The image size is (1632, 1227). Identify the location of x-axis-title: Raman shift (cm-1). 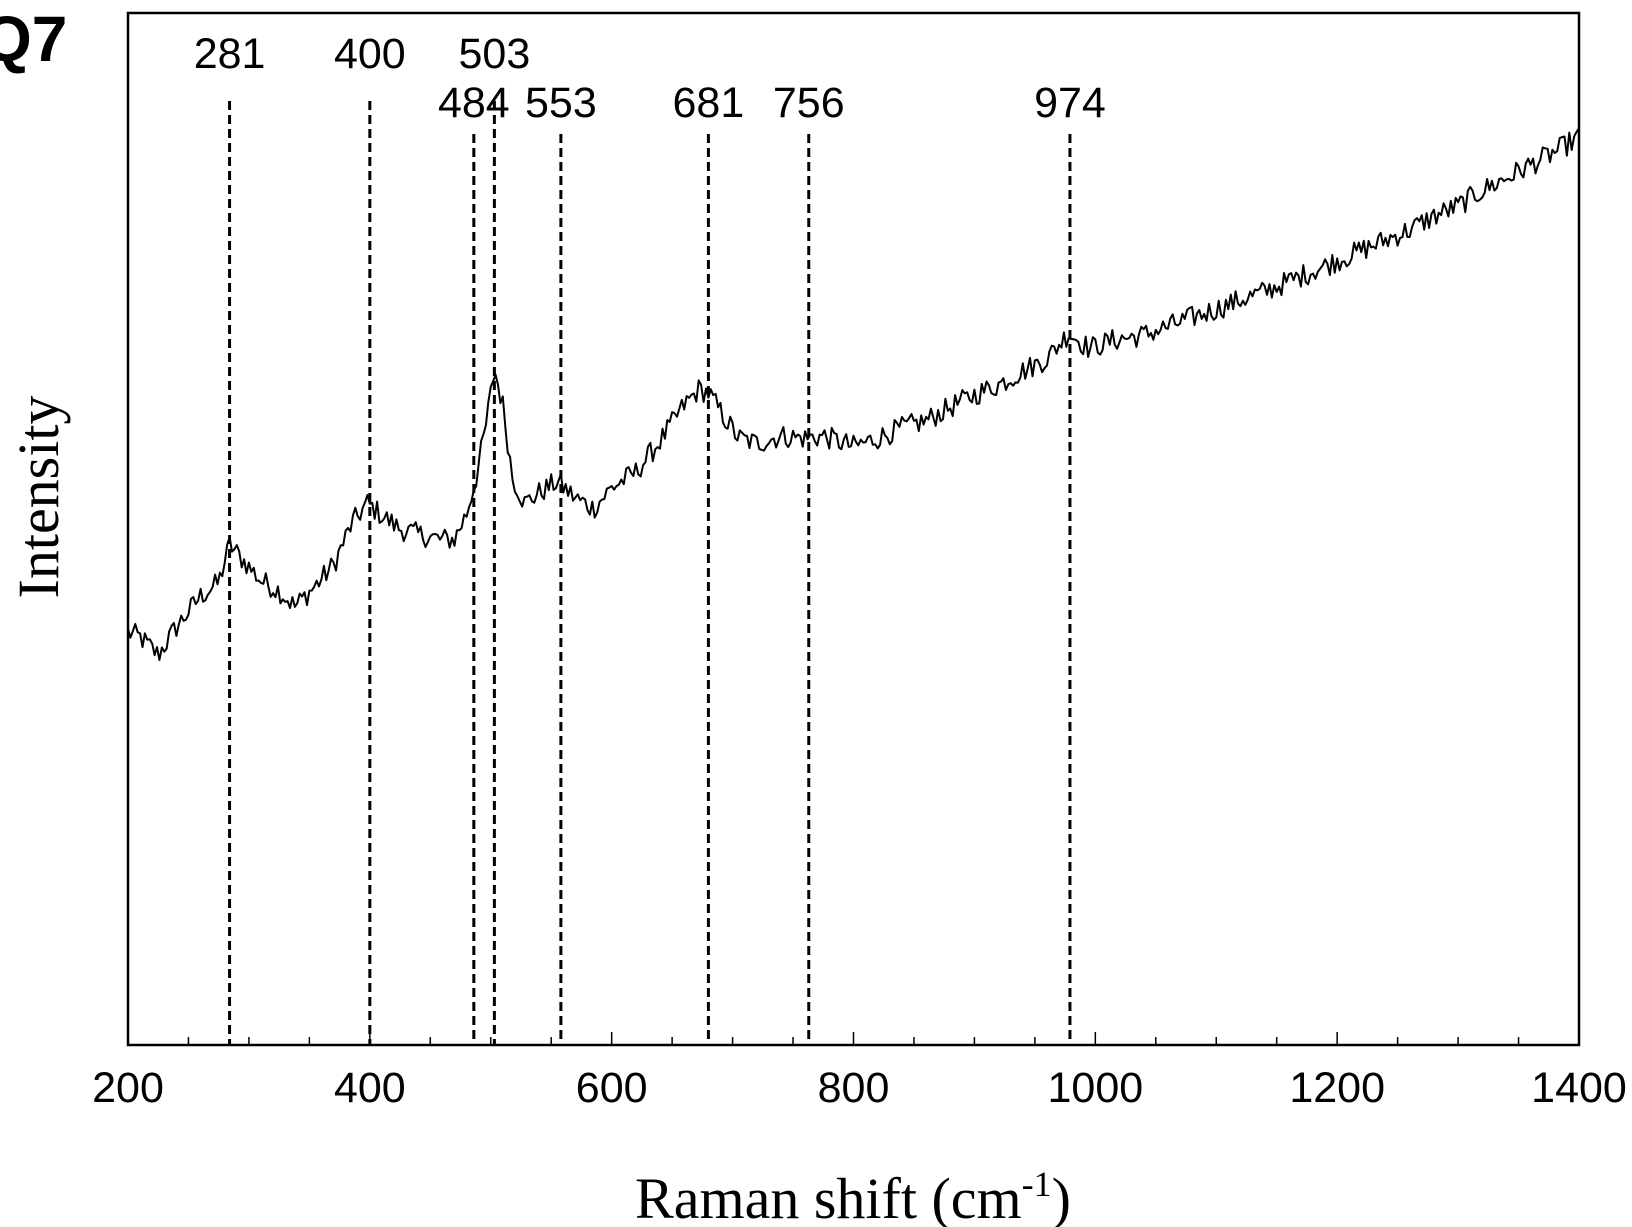
(853, 1195).